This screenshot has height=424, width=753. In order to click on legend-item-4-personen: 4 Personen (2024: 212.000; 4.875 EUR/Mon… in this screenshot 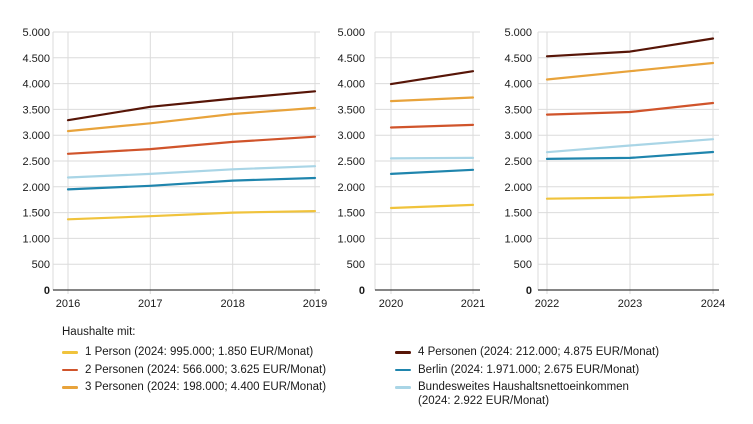, I will do `click(570, 352)`.